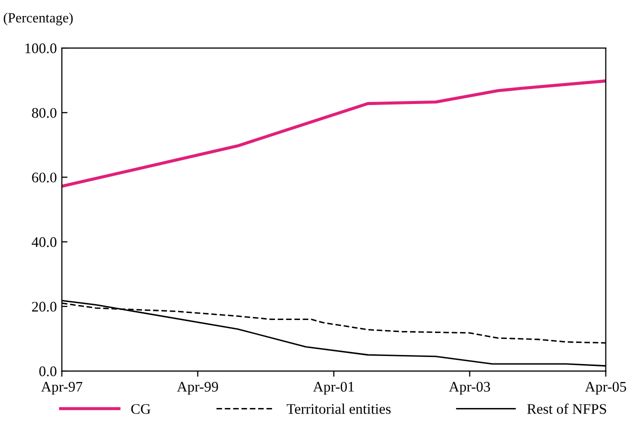 This screenshot has height=425, width=631. I want to click on y-tick-label: 100.0, so click(40, 48).